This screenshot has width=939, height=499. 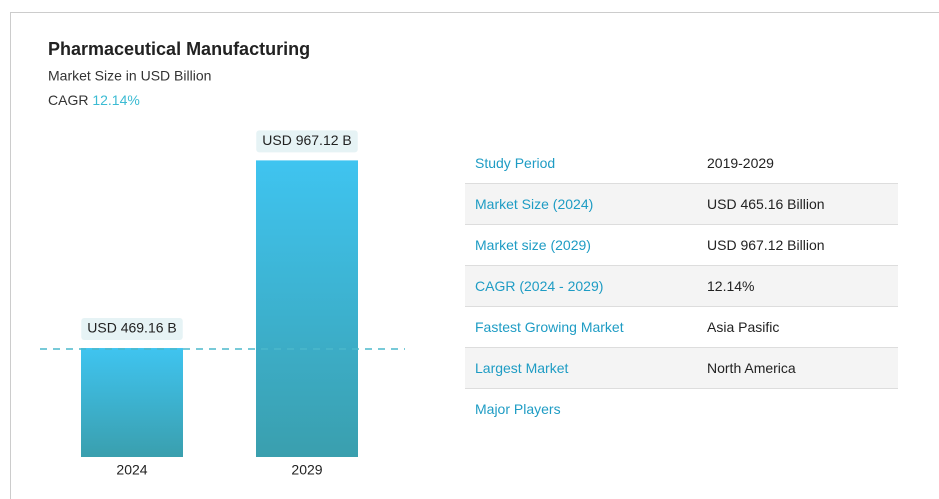 What do you see at coordinates (515, 163) in the screenshot?
I see `row-label: Study Period` at bounding box center [515, 163].